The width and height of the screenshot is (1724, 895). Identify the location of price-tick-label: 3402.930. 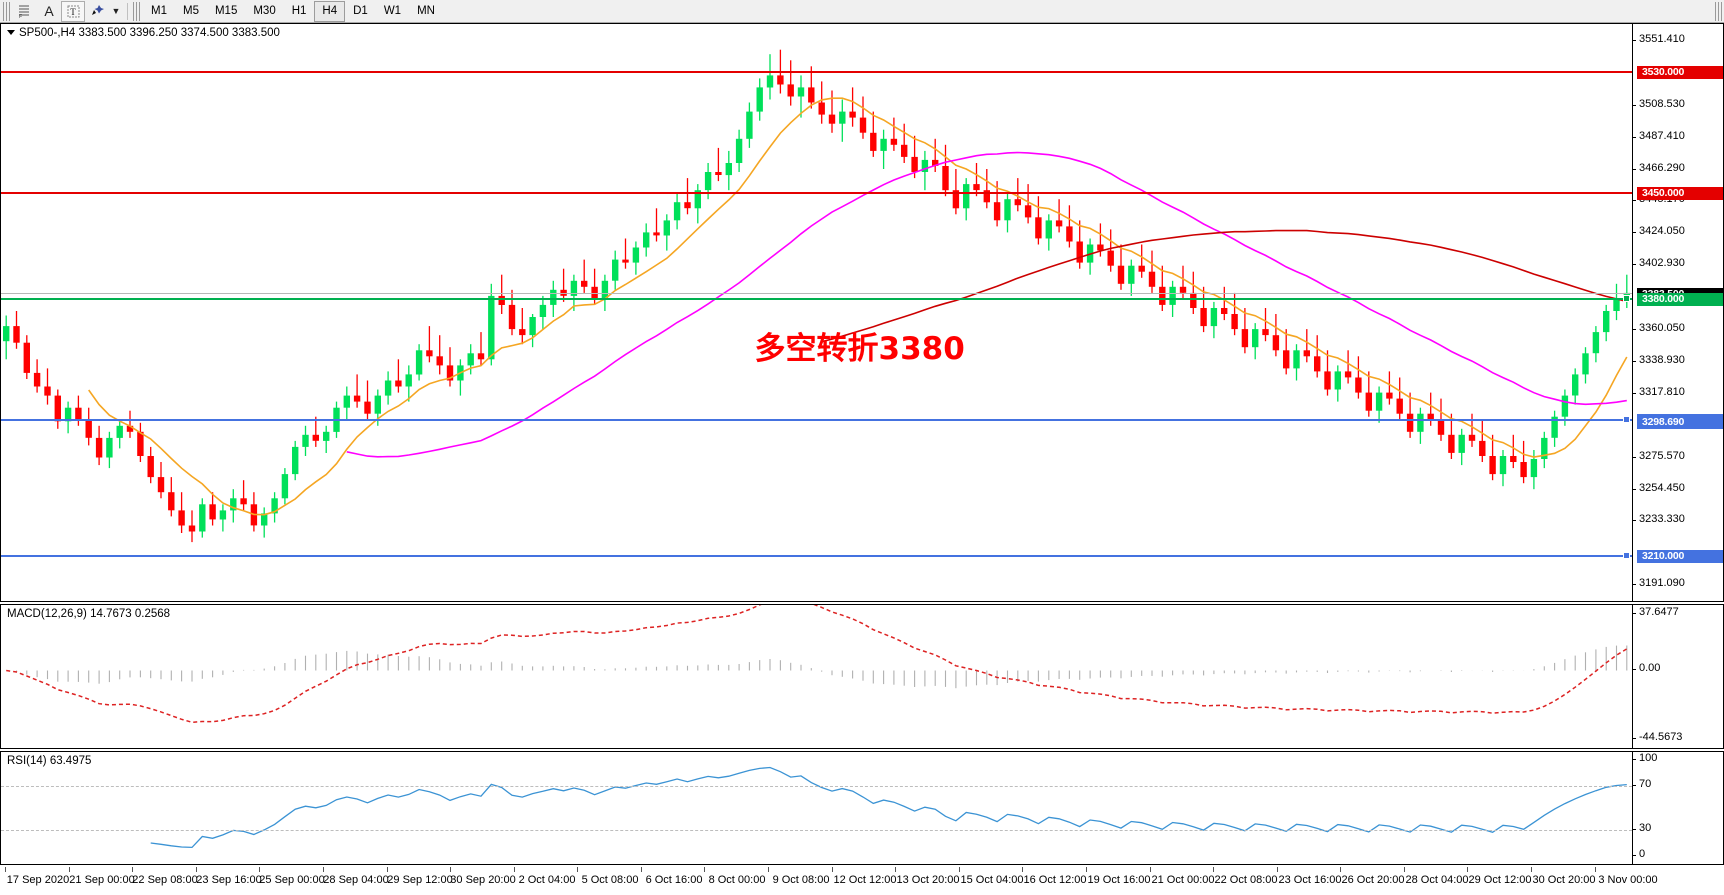
(1662, 263).